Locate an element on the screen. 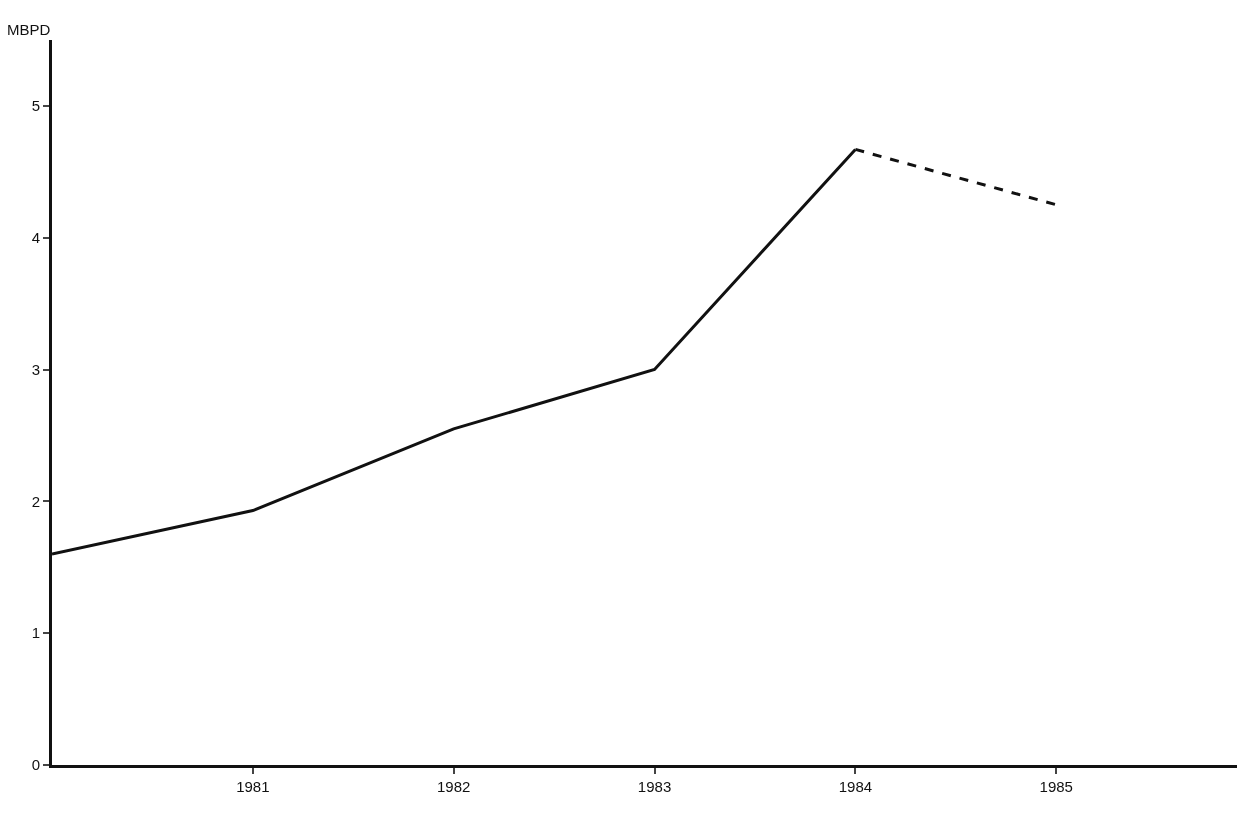 This screenshot has height=817, width=1239. y-tick-label: 0 is located at coordinates (35, 765).